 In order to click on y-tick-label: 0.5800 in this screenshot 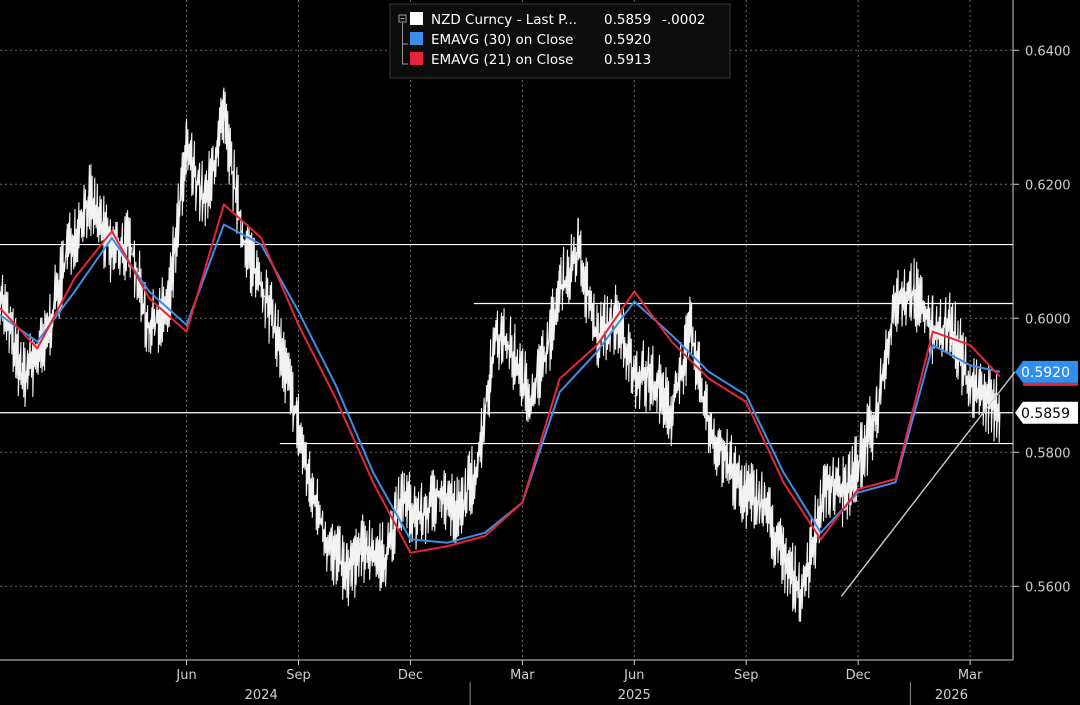, I will do `click(1048, 453)`.